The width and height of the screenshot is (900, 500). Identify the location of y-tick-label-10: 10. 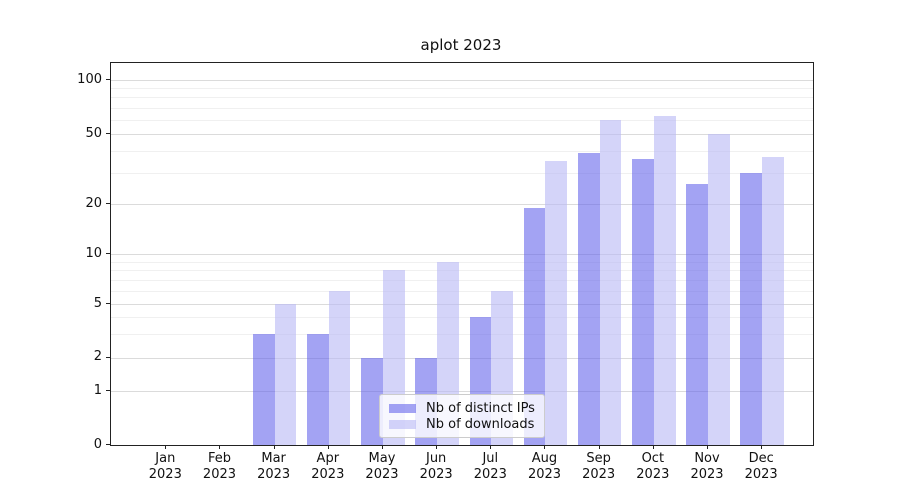
(93, 253).